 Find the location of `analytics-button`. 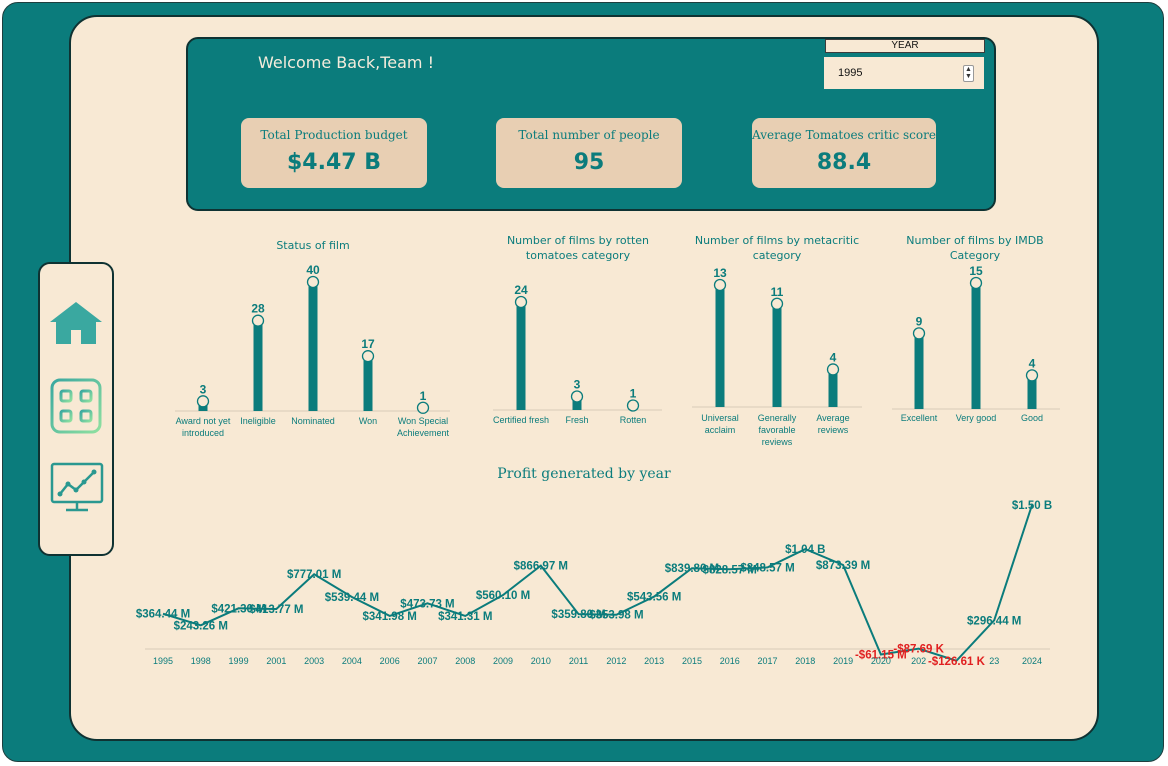

analytics-button is located at coordinates (76, 490).